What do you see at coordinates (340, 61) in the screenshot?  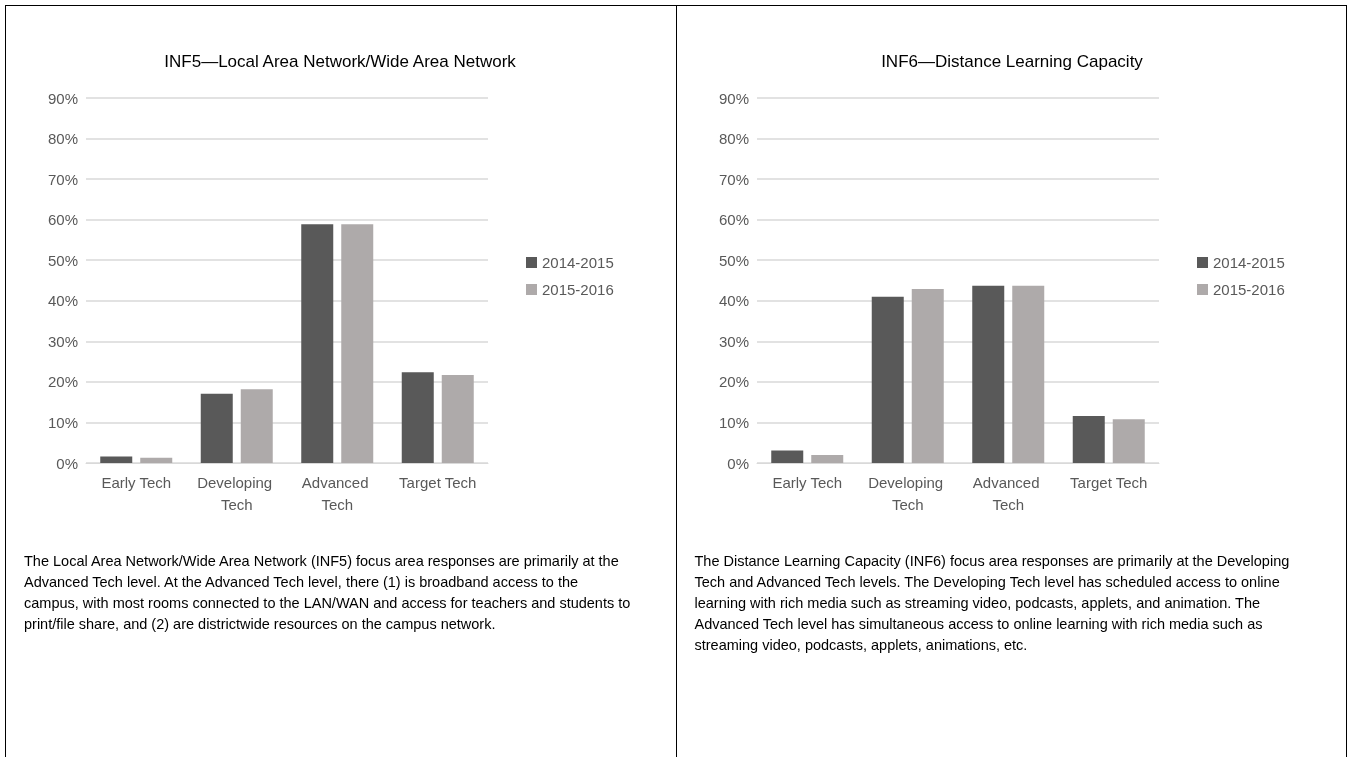 I see `chart-title: INF5—Local Area Network/Wide Area Network` at bounding box center [340, 61].